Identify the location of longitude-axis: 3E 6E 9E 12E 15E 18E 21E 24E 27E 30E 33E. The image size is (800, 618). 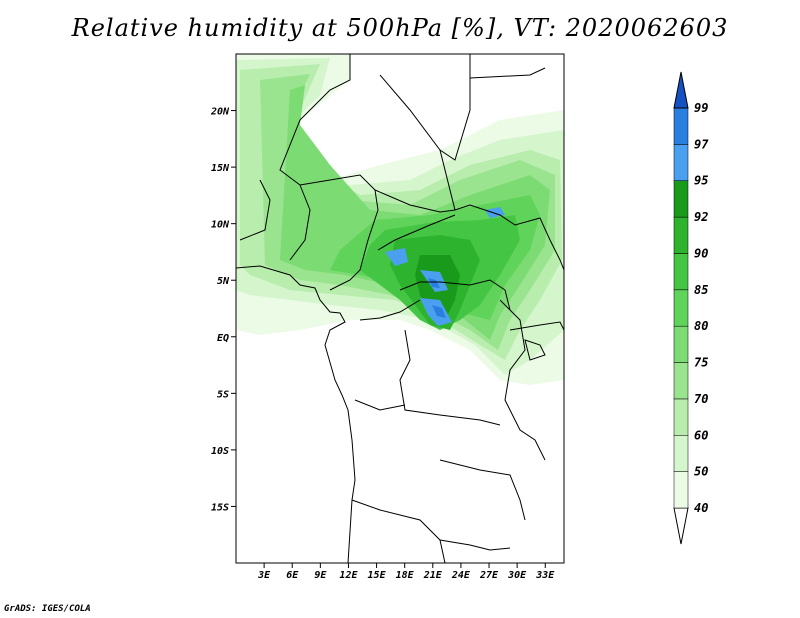
(406, 572).